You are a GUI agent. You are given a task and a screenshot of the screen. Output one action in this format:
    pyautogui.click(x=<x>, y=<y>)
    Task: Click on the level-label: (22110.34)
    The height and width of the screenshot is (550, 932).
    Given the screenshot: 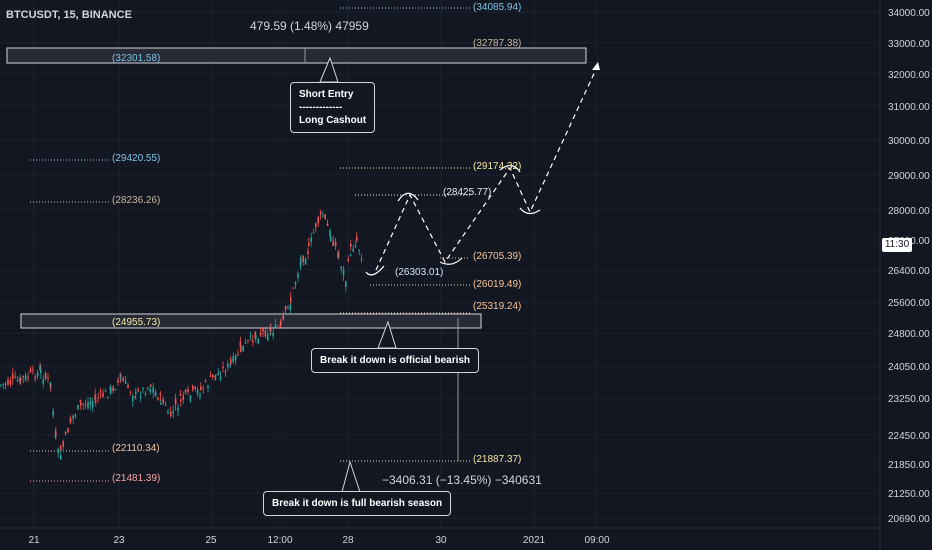 What is the action you would take?
    pyautogui.click(x=136, y=448)
    